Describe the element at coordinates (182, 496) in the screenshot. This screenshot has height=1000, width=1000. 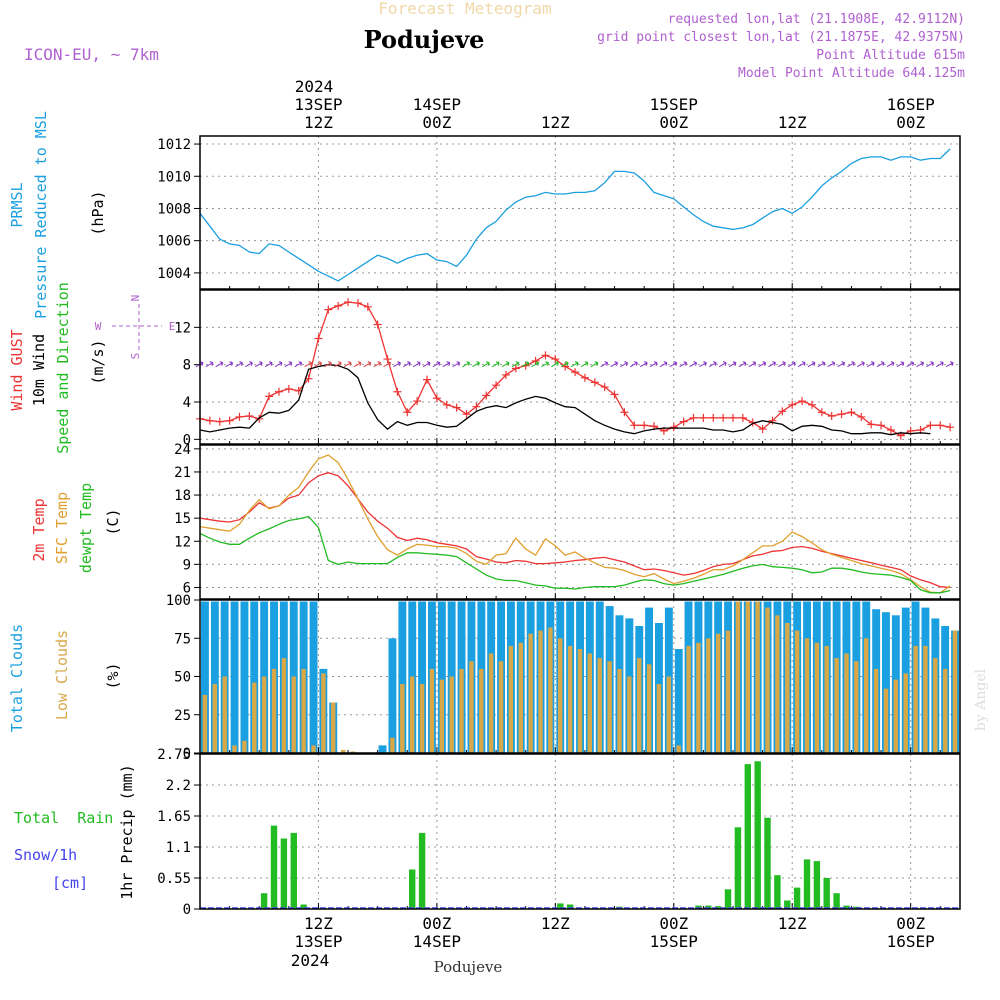
I see `y-tick-label: 18` at that location.